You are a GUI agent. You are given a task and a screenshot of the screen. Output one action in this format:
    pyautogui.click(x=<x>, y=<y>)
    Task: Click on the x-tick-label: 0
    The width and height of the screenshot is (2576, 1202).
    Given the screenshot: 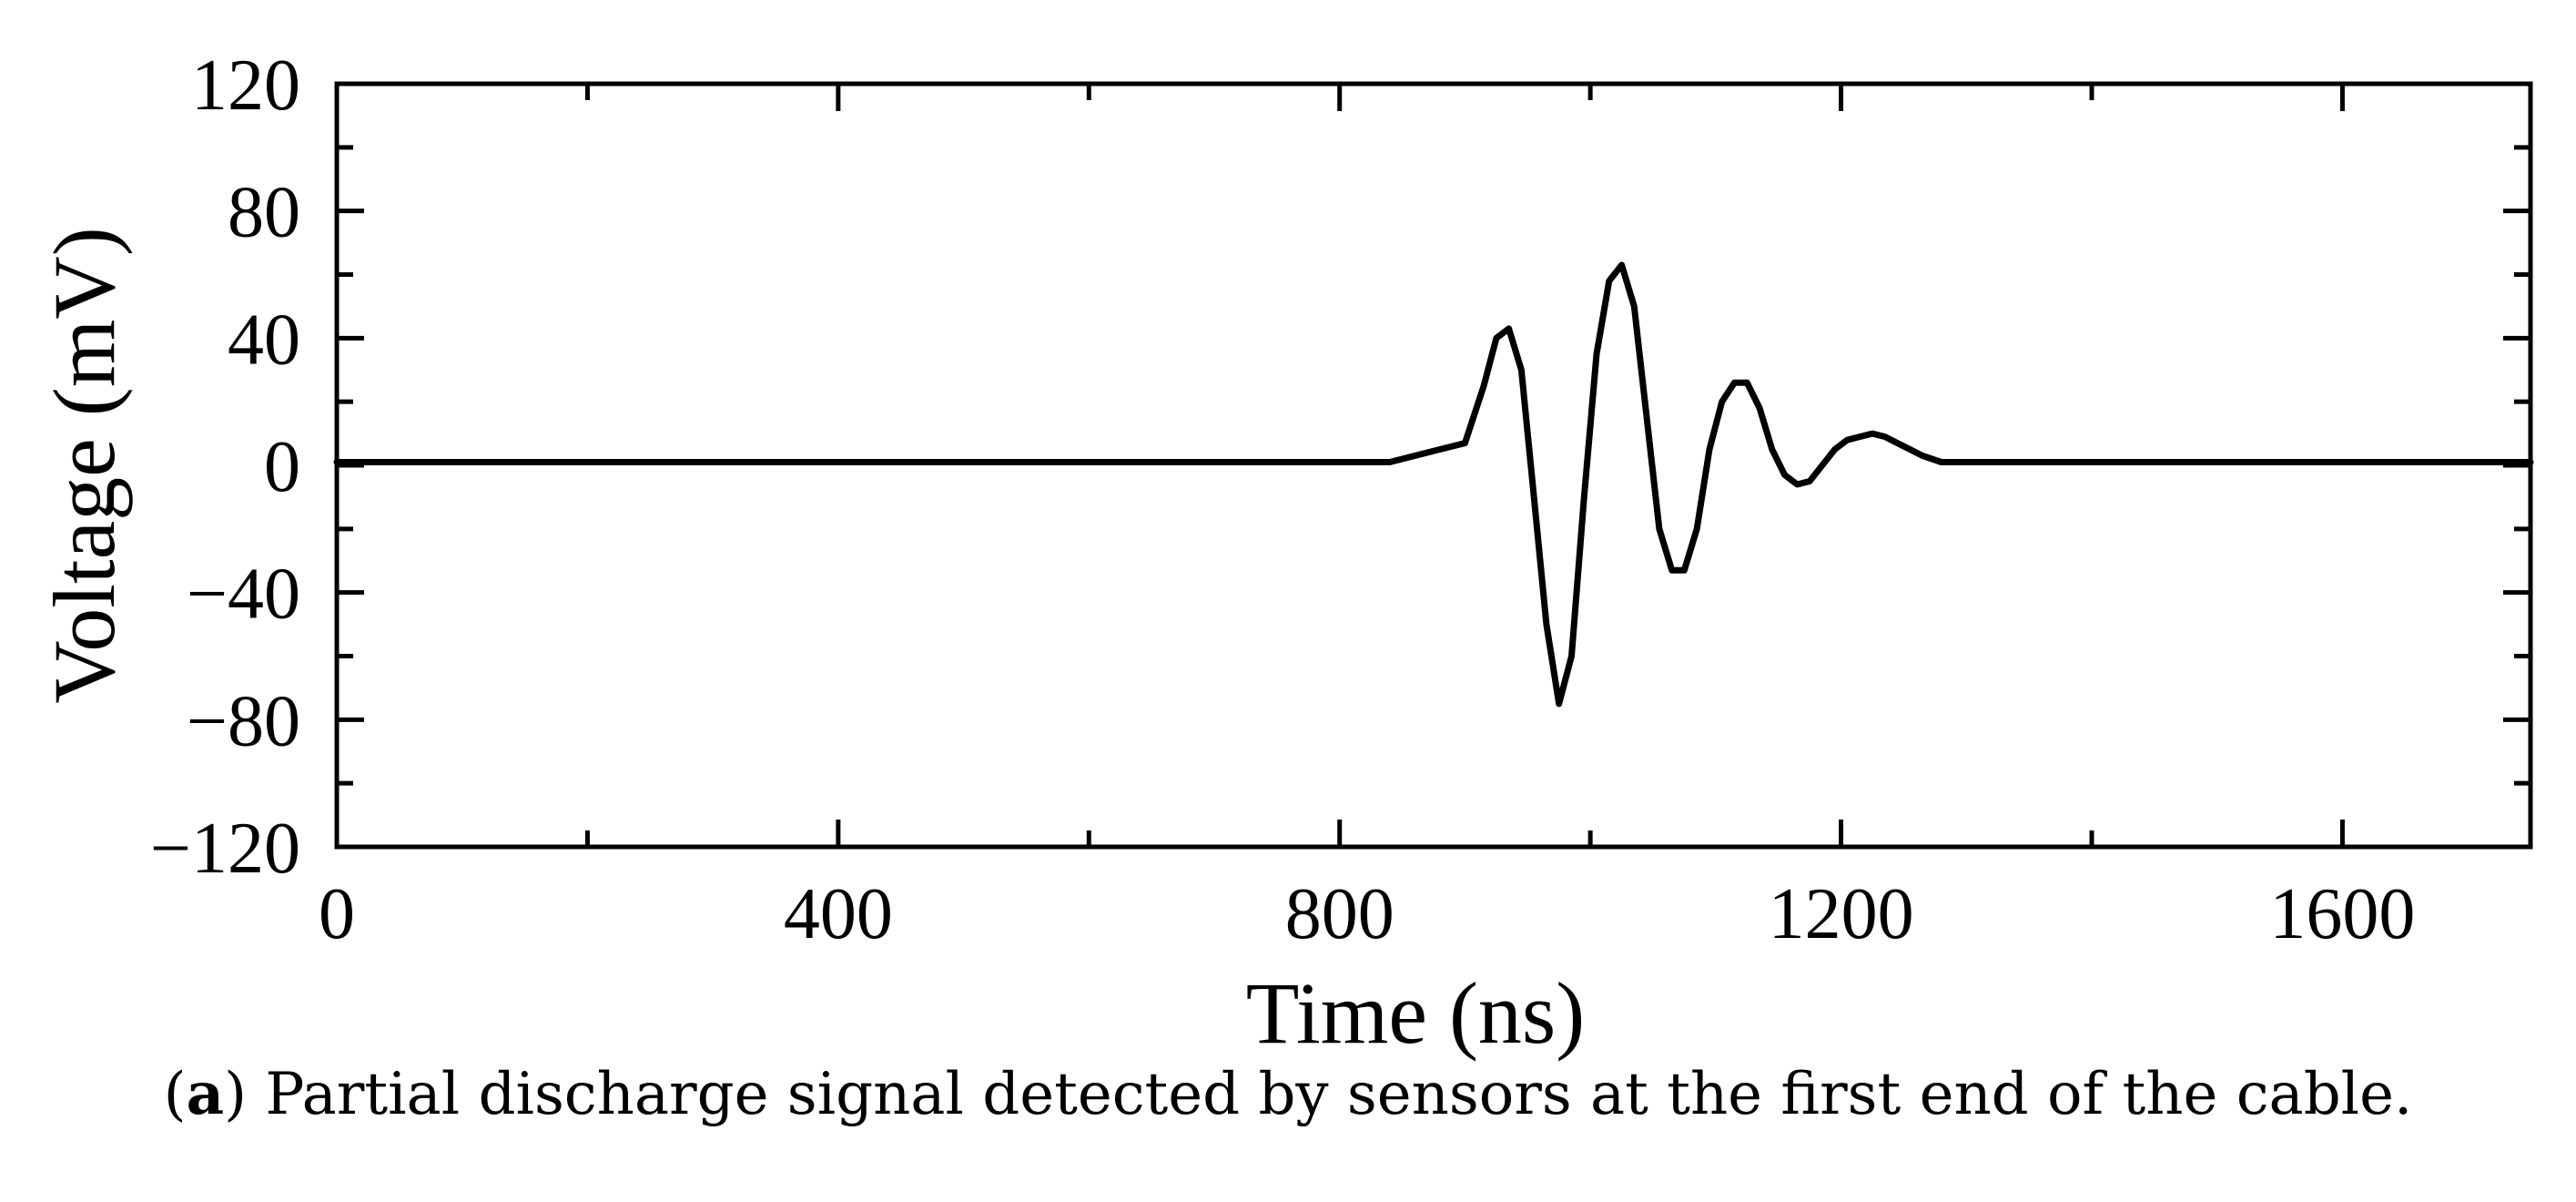 What is the action you would take?
    pyautogui.click(x=337, y=914)
    